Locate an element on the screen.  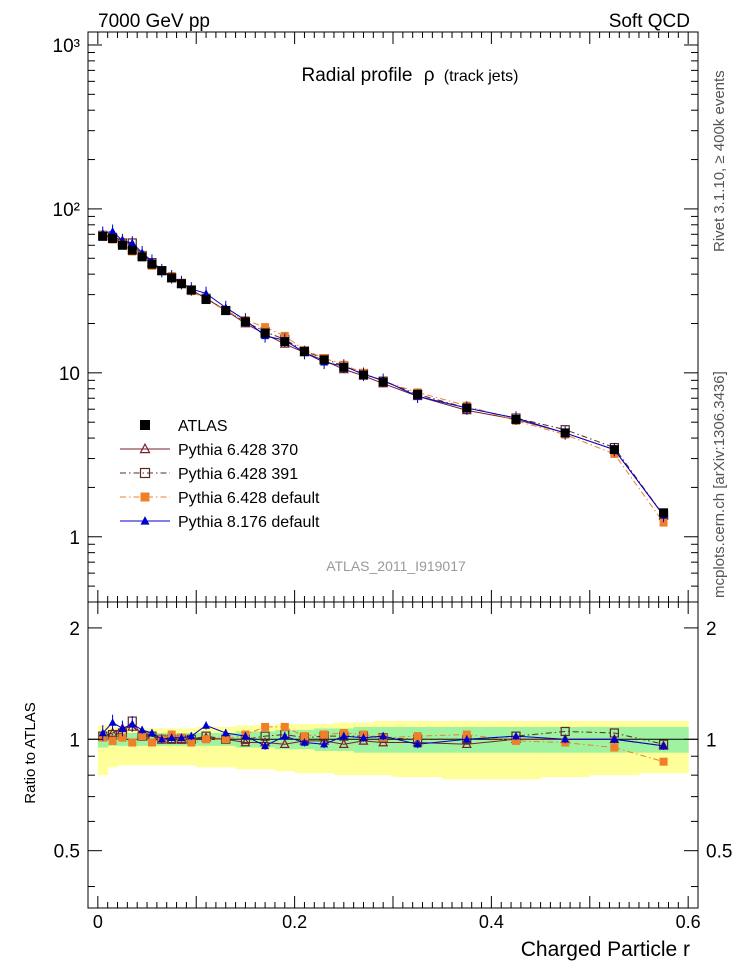
legend-item: Pythia 6.428 370 is located at coordinates (209, 450).